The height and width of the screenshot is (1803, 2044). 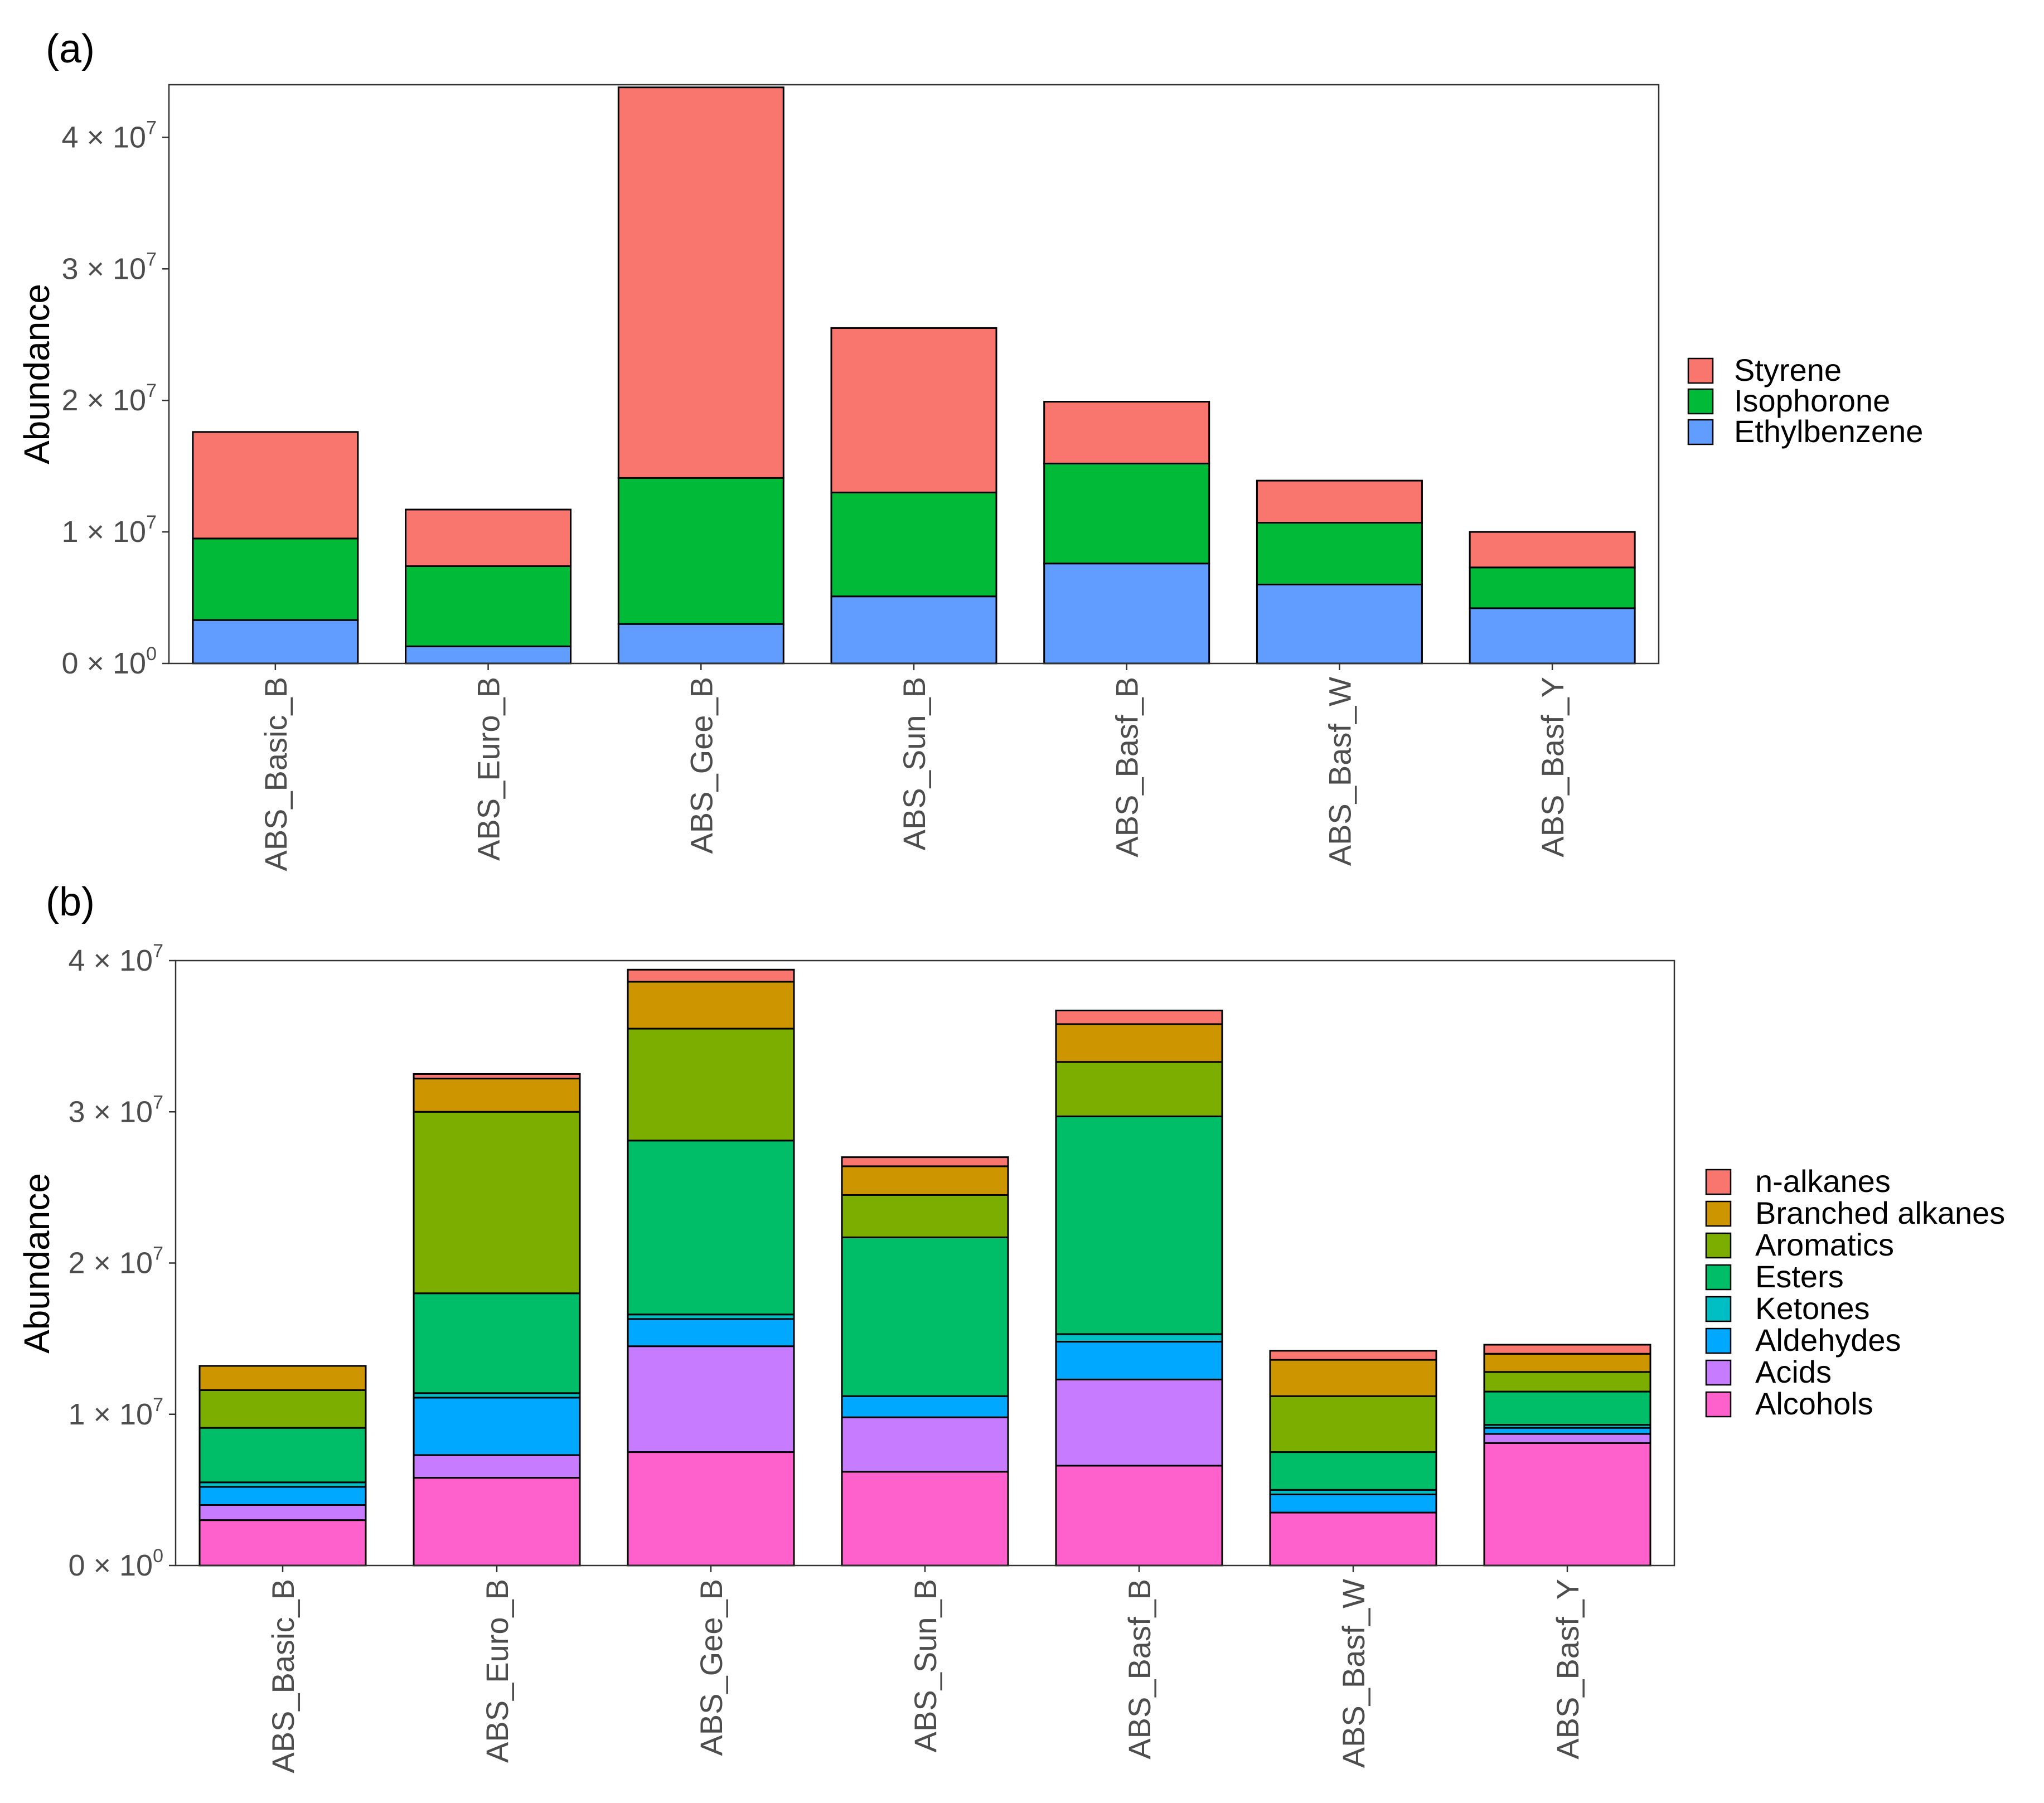 I want to click on legend-label: Alcohols, so click(x=1814, y=1403).